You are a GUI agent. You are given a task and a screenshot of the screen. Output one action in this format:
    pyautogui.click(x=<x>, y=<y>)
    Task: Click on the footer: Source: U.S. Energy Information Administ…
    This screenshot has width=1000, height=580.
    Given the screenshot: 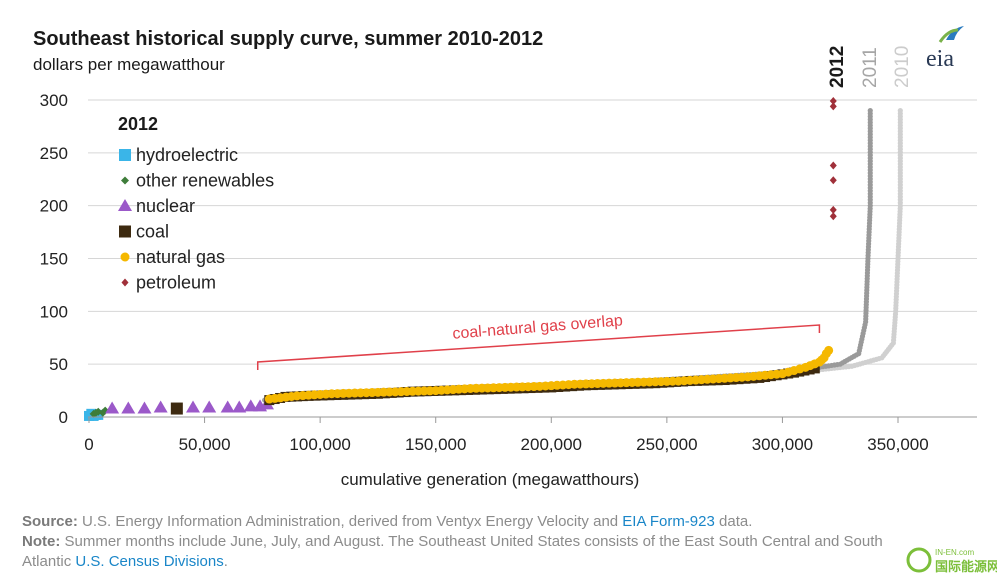 What is the action you would take?
    pyautogui.click(x=472, y=542)
    